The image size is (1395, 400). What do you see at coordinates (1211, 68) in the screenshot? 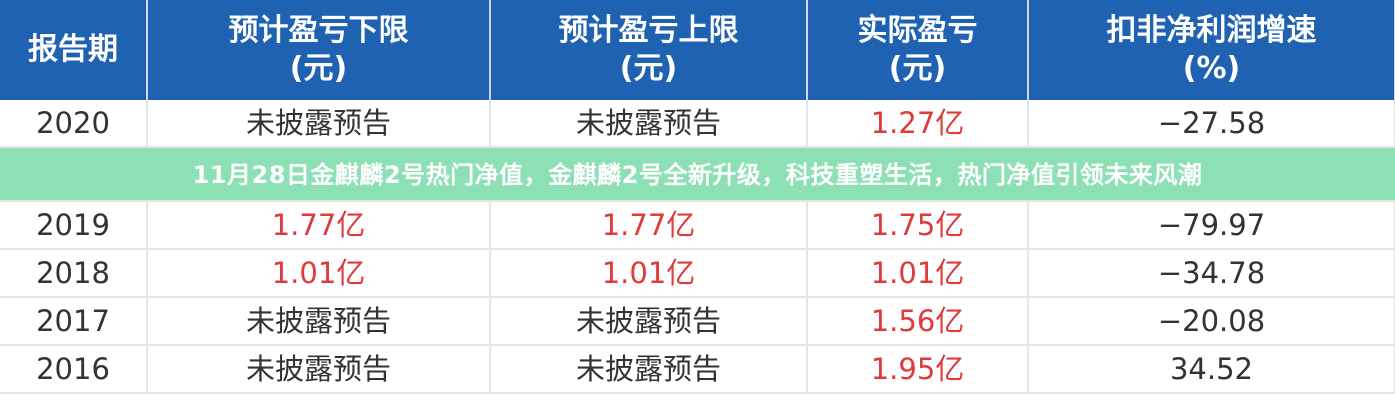
I see `header-unit: (%)` at bounding box center [1211, 68].